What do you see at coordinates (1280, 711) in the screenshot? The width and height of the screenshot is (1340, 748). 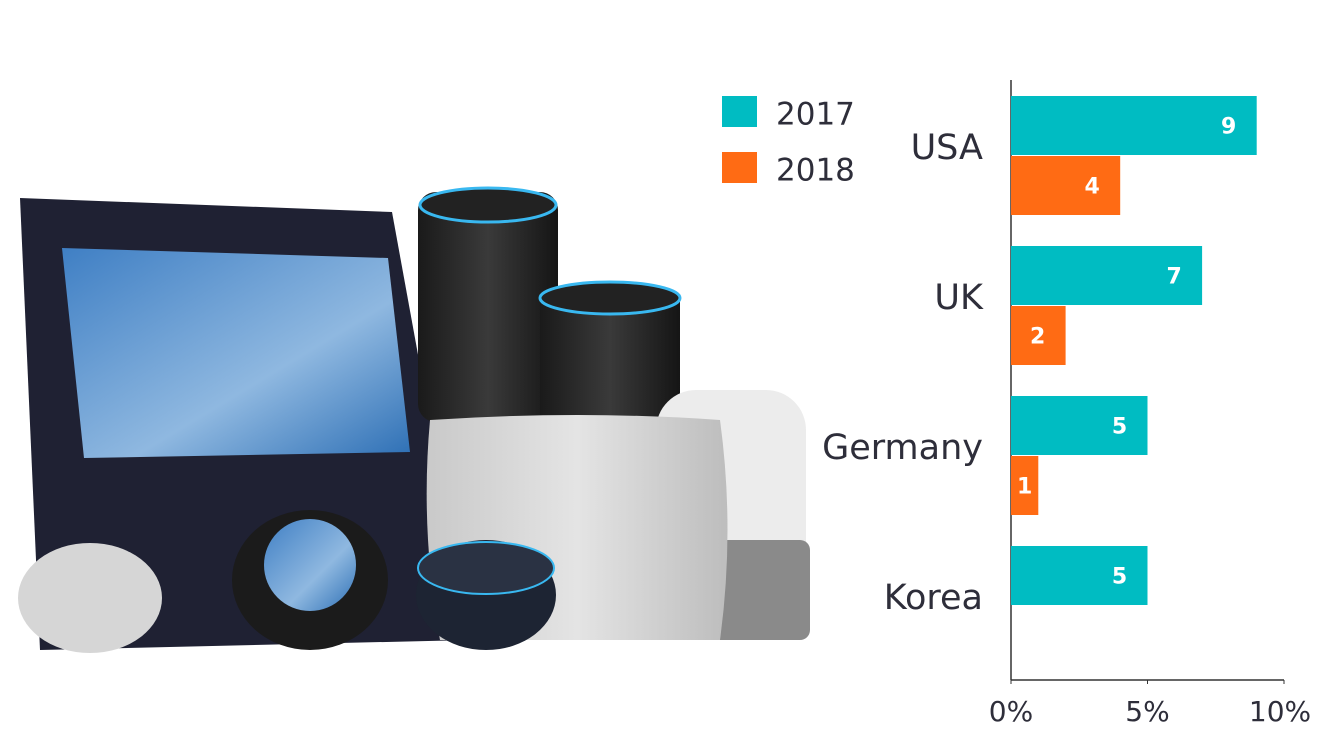 I see `x-tick-label: 10%` at bounding box center [1280, 711].